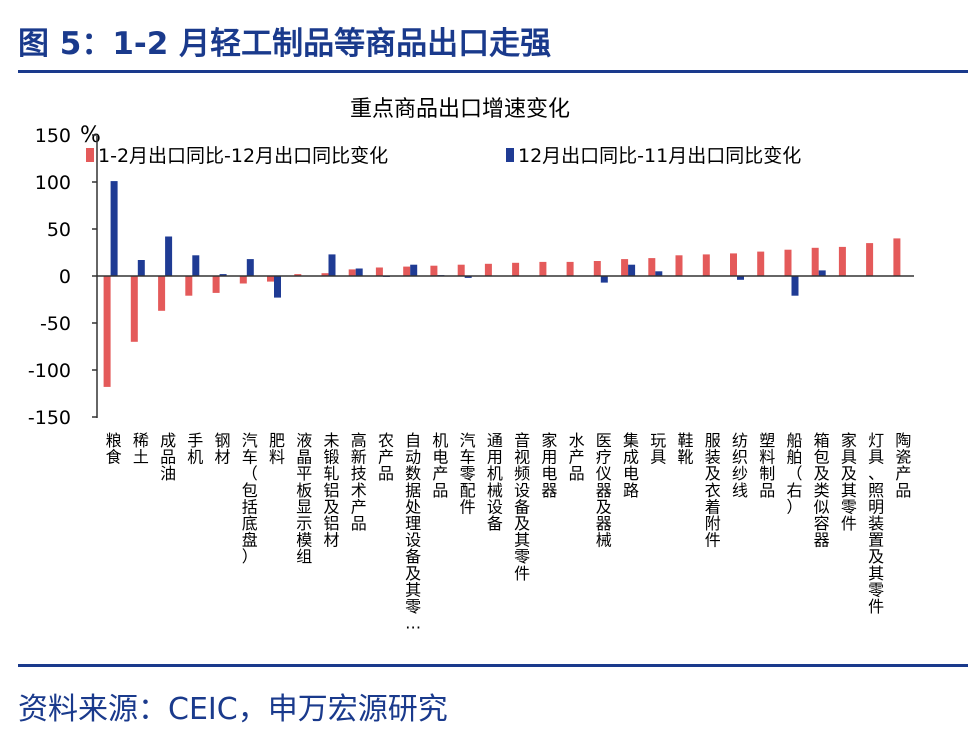 This screenshot has height=736, width=976. I want to click on legend-label-series-1: 1-2月出口同比-12月出口同比变化, so click(243, 156).